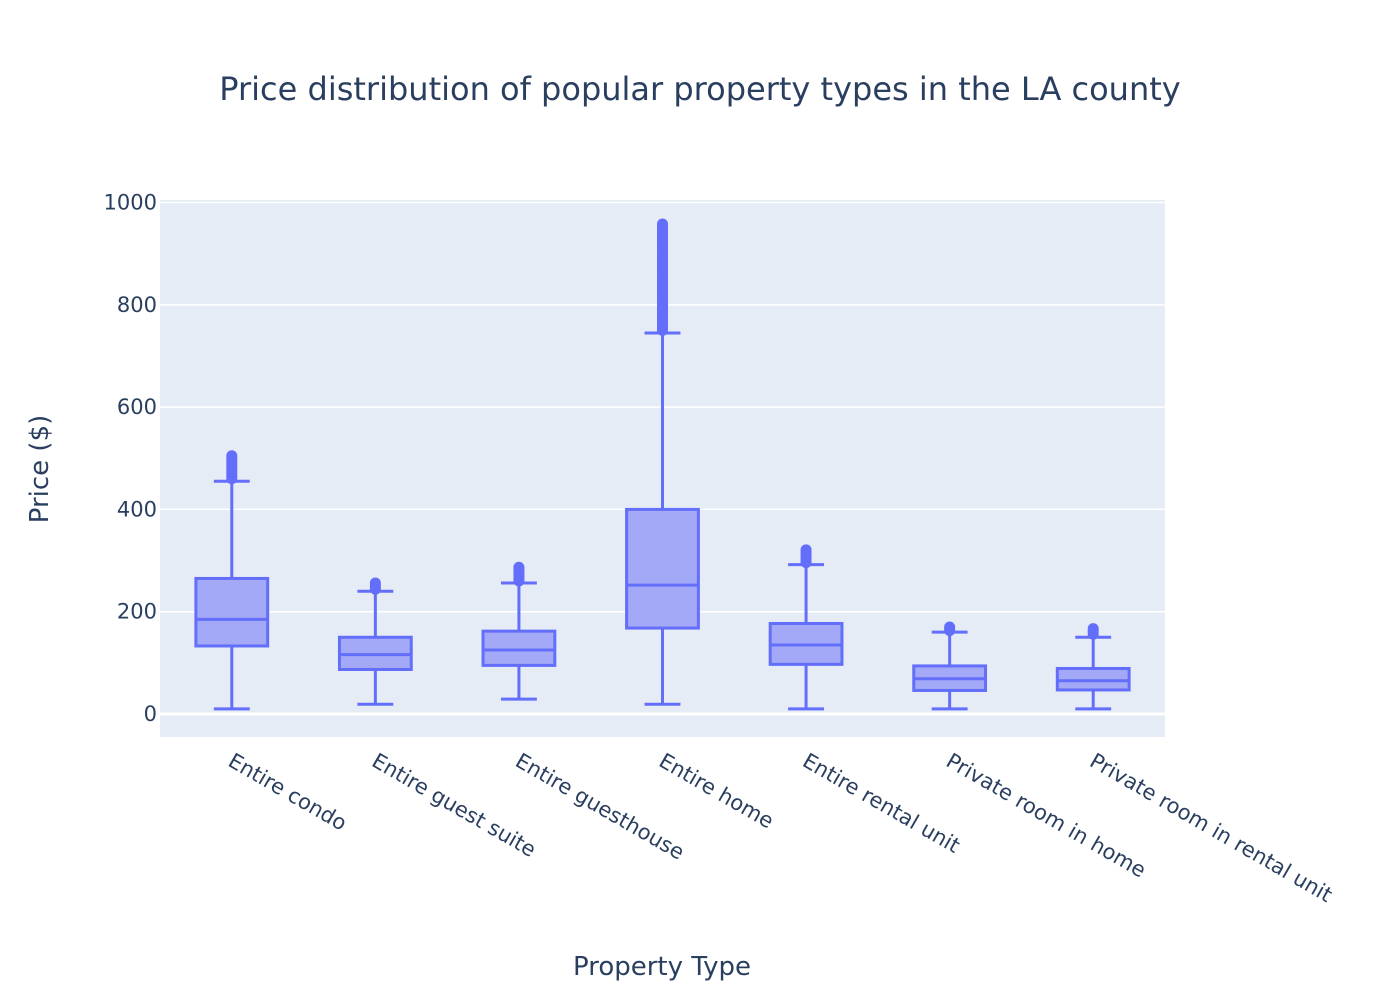 This screenshot has height=1000, width=1400. Describe the element at coordinates (137, 612) in the screenshot. I see `y-tick-label: 200` at that location.